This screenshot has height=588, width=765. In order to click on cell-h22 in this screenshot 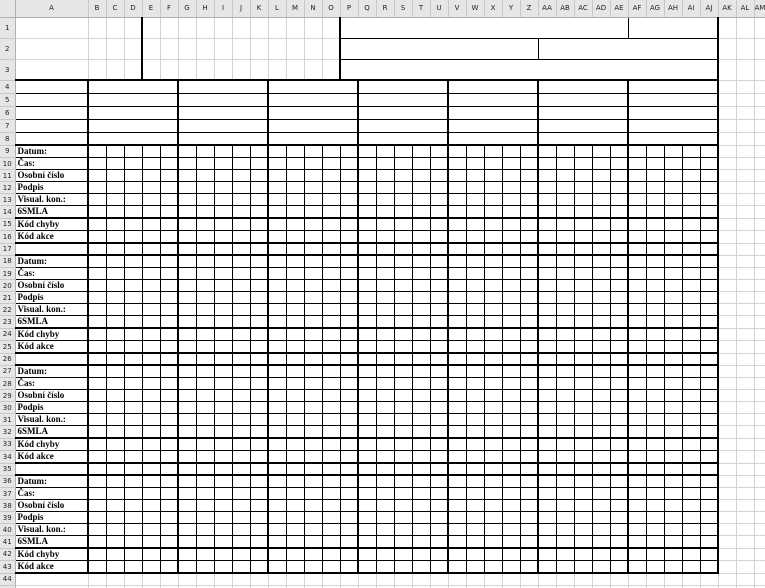, I will do `click(205, 309)`.